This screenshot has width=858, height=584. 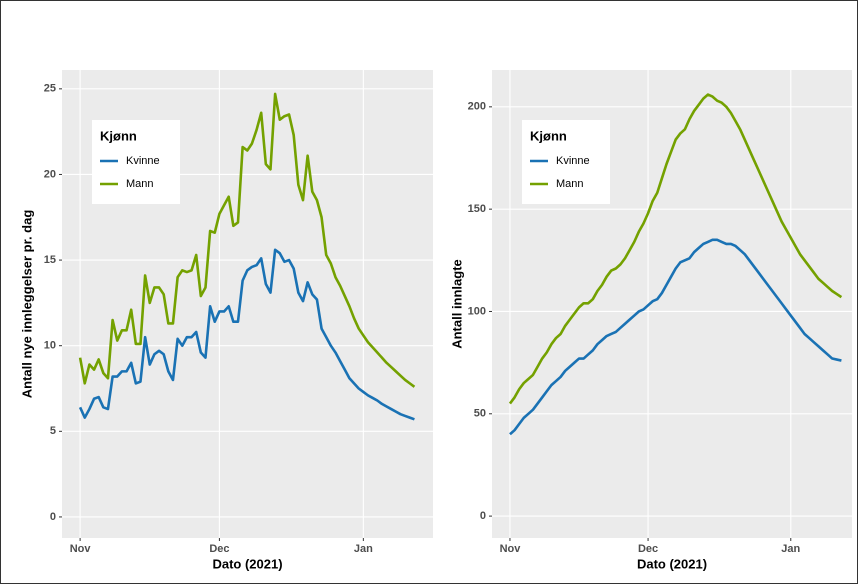 I want to click on y-tick-label: 50, so click(x=480, y=414).